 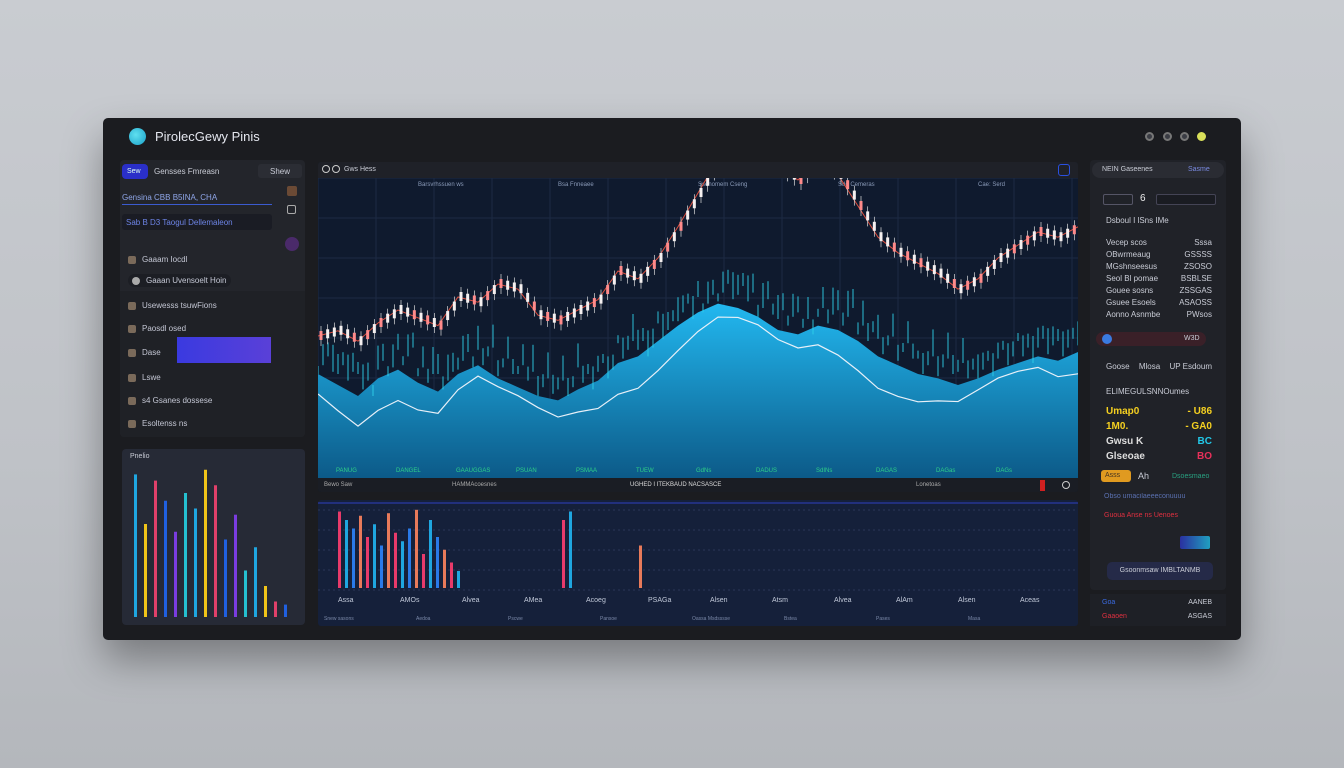 What do you see at coordinates (1191, 476) in the screenshot?
I see `badge-link: Dsoesmaeo` at bounding box center [1191, 476].